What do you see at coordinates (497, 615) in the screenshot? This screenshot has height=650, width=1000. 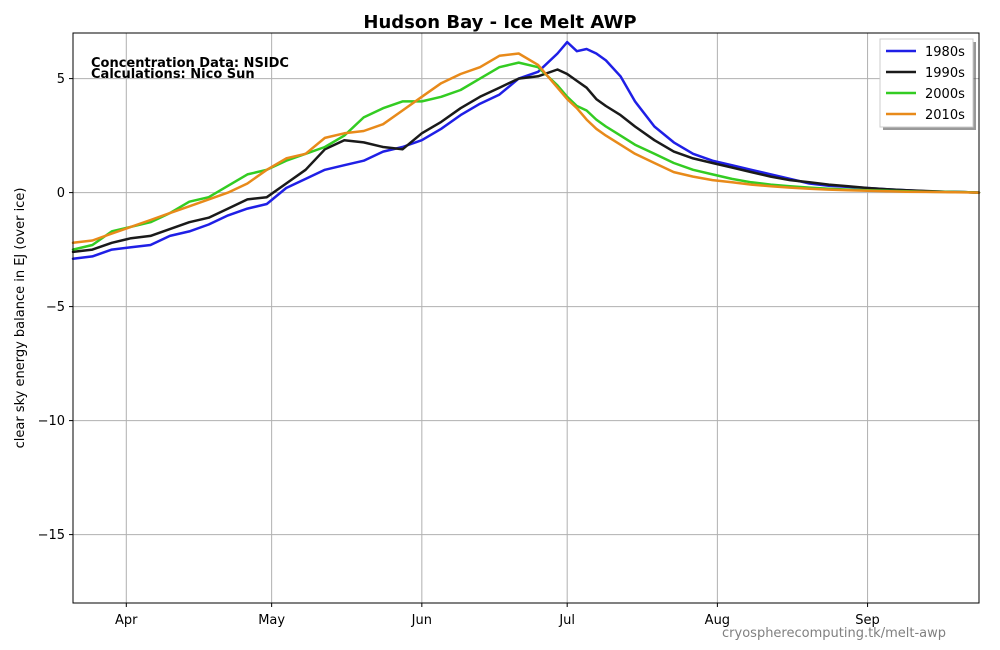 I see `x-axis: Apr May Jun Jul Aug Sep` at bounding box center [497, 615].